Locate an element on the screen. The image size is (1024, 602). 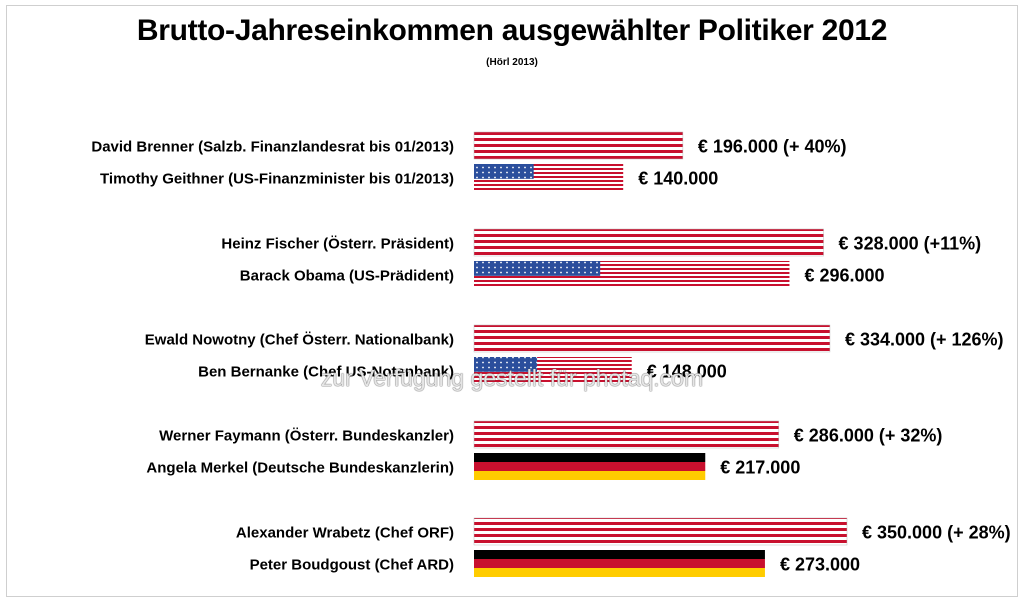
category-label: Barack Obama (US-Prädident) is located at coordinates (347, 276).